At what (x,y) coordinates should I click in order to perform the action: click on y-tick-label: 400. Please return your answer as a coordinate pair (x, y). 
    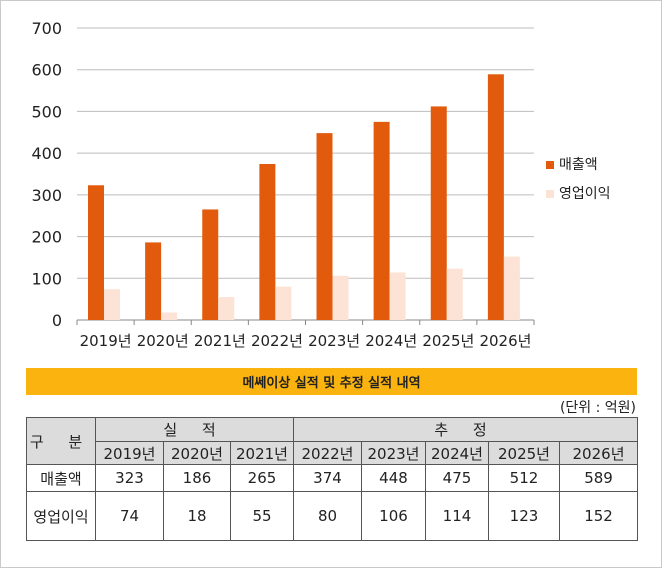
    Looking at the image, I should click on (46, 153).